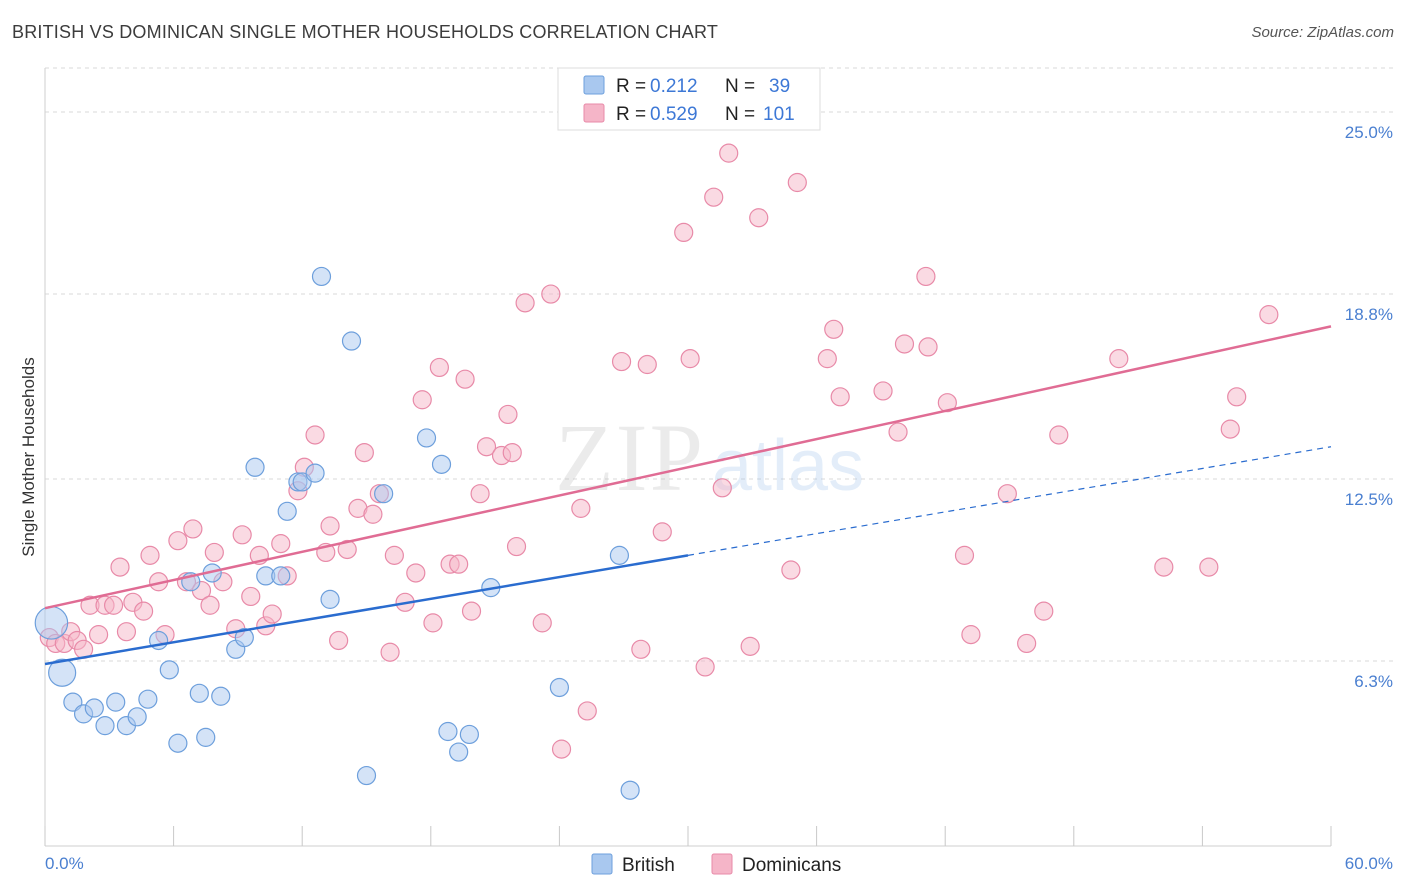 Image resolution: width=1406 pixels, height=892 pixels. What do you see at coordinates (791, 865) in the screenshot?
I see `bottom-legend-label-dominican: Dominicans` at bounding box center [791, 865].